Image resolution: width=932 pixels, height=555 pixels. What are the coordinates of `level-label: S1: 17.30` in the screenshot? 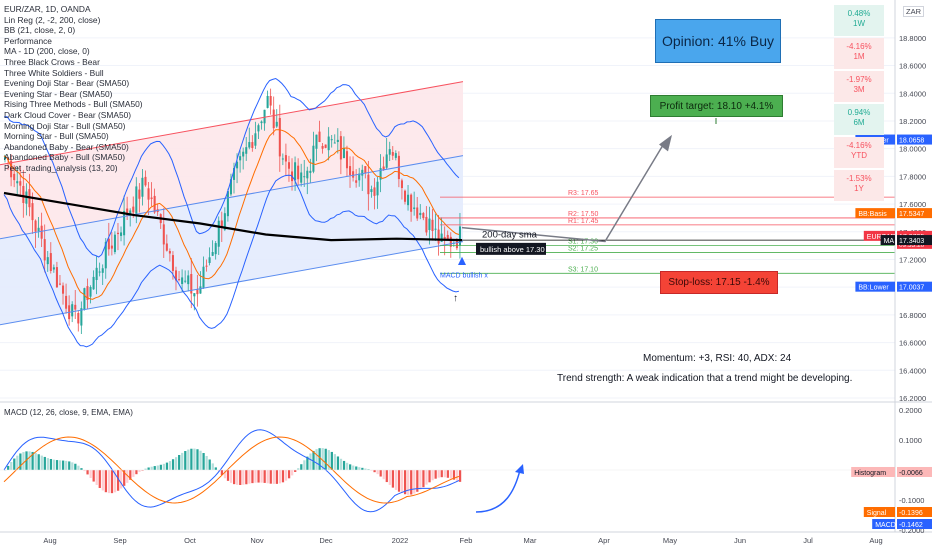 It's located at (583, 242).